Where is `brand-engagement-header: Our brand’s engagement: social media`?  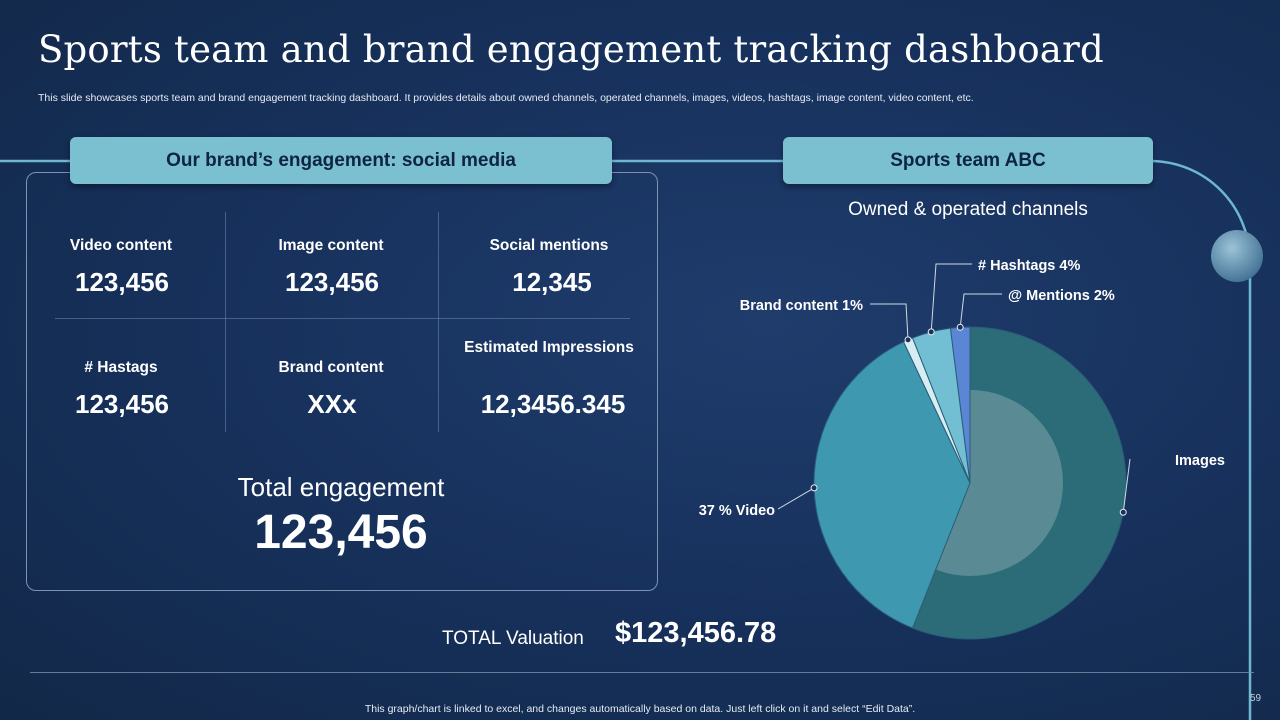
brand-engagement-header: Our brand’s engagement: social media is located at coordinates (341, 160).